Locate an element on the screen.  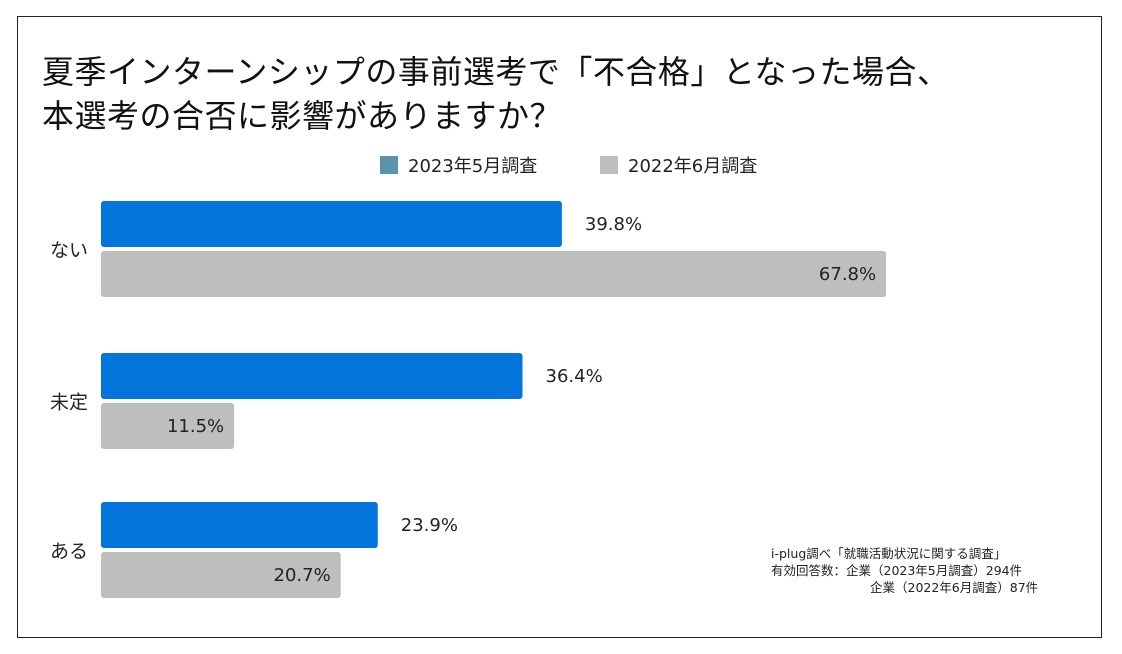
legend-item-2022: 2022年6月調査 is located at coordinates (678, 165).